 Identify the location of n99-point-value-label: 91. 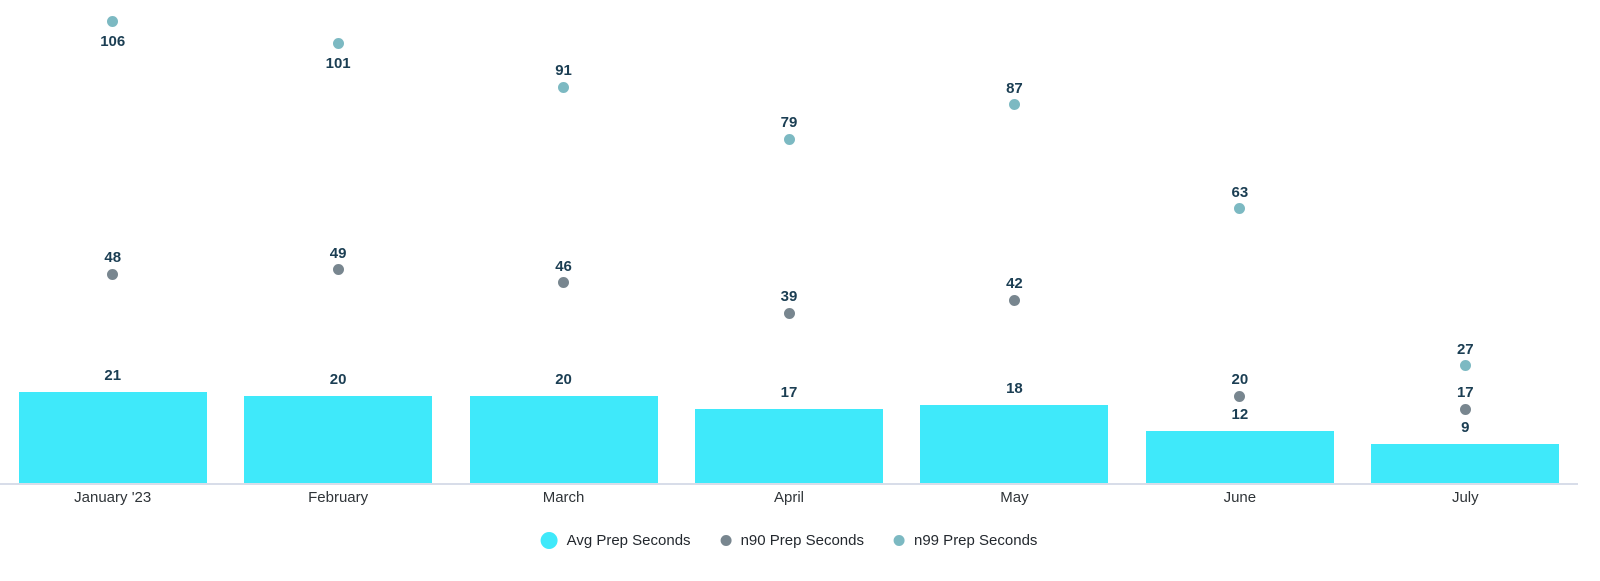
(563, 71).